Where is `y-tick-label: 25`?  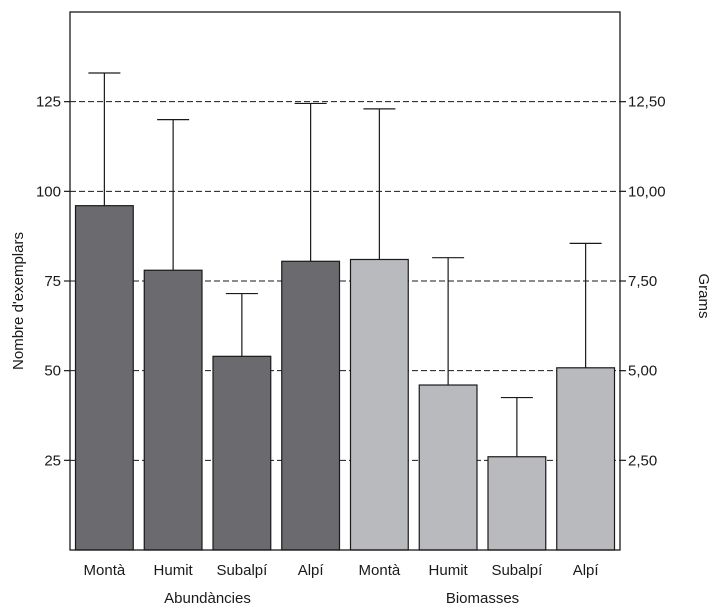 y-tick-label: 25 is located at coordinates (52, 460).